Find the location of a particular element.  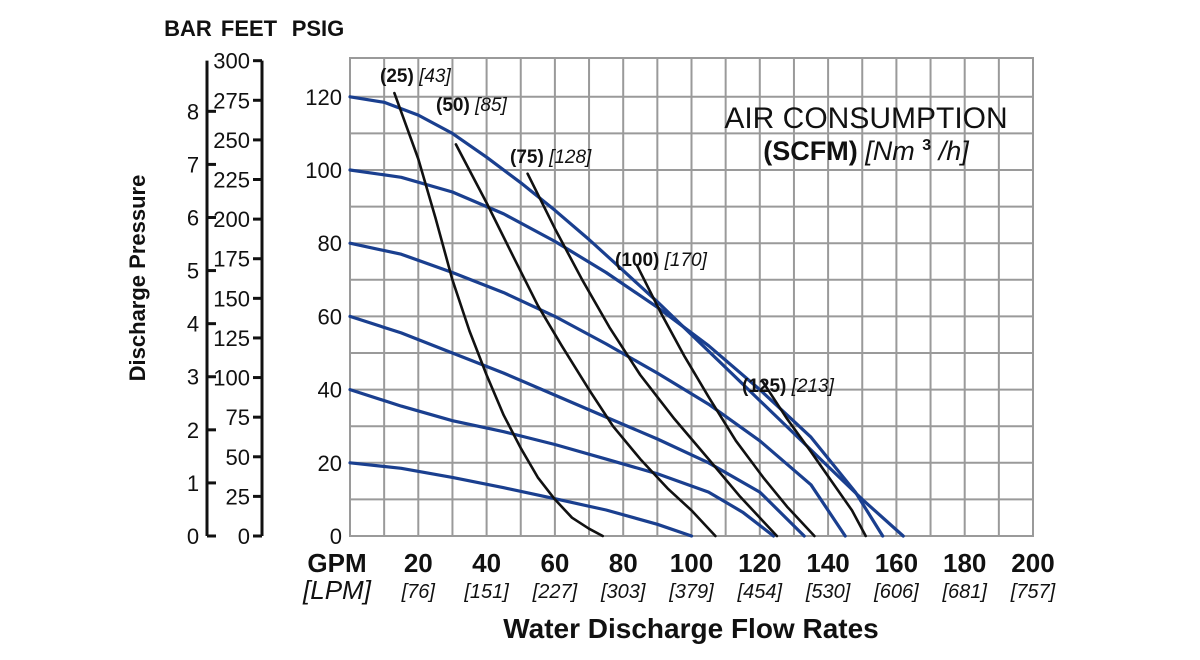

air-curve-label: (50) [85] is located at coordinates (471, 105).